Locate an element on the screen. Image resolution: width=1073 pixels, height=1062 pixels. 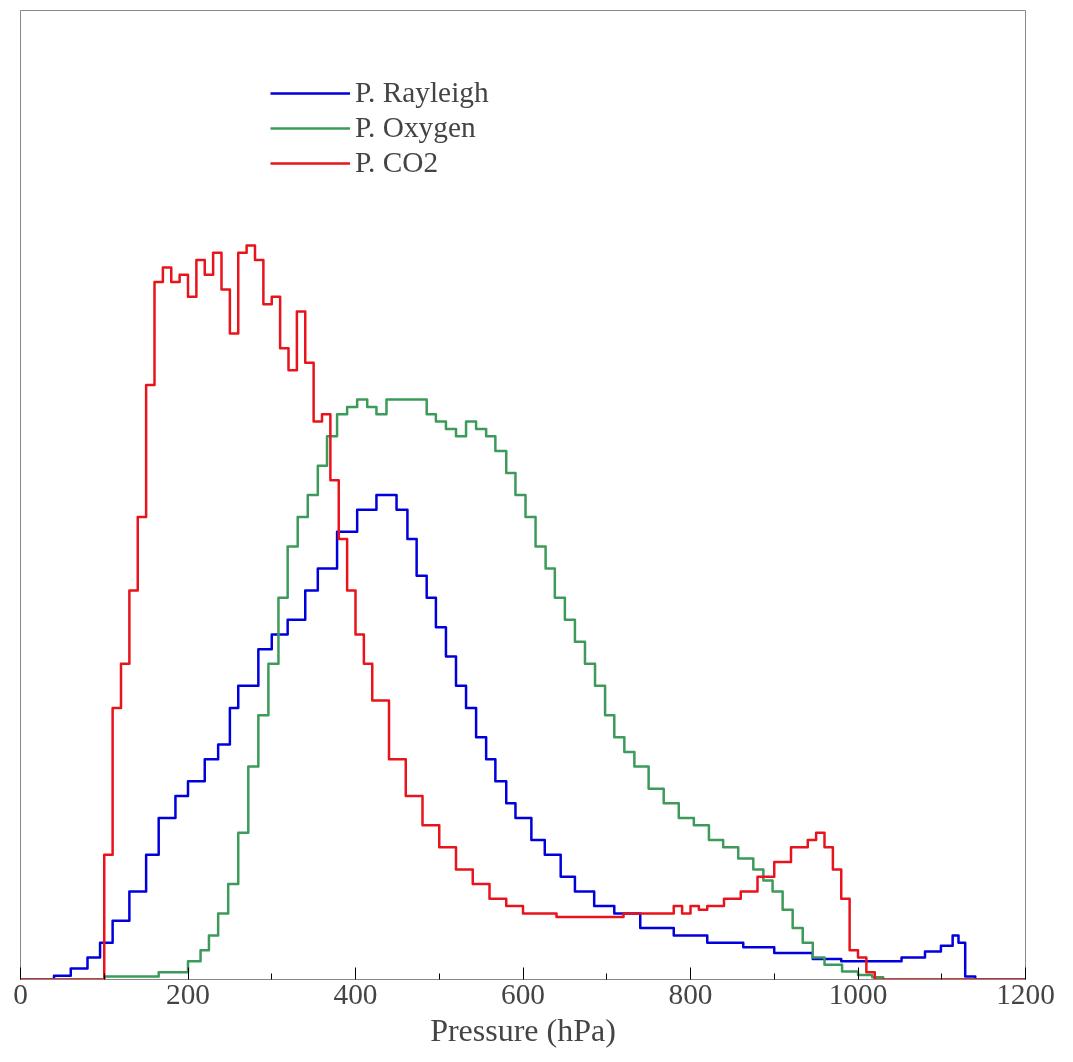
x-tick-label: 600 is located at coordinates (523, 993).